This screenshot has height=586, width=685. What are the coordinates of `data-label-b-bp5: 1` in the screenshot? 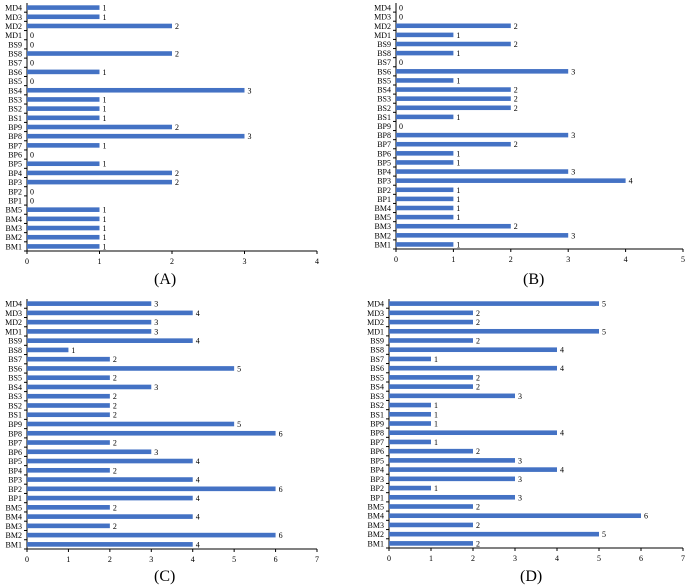 It's located at (458, 162).